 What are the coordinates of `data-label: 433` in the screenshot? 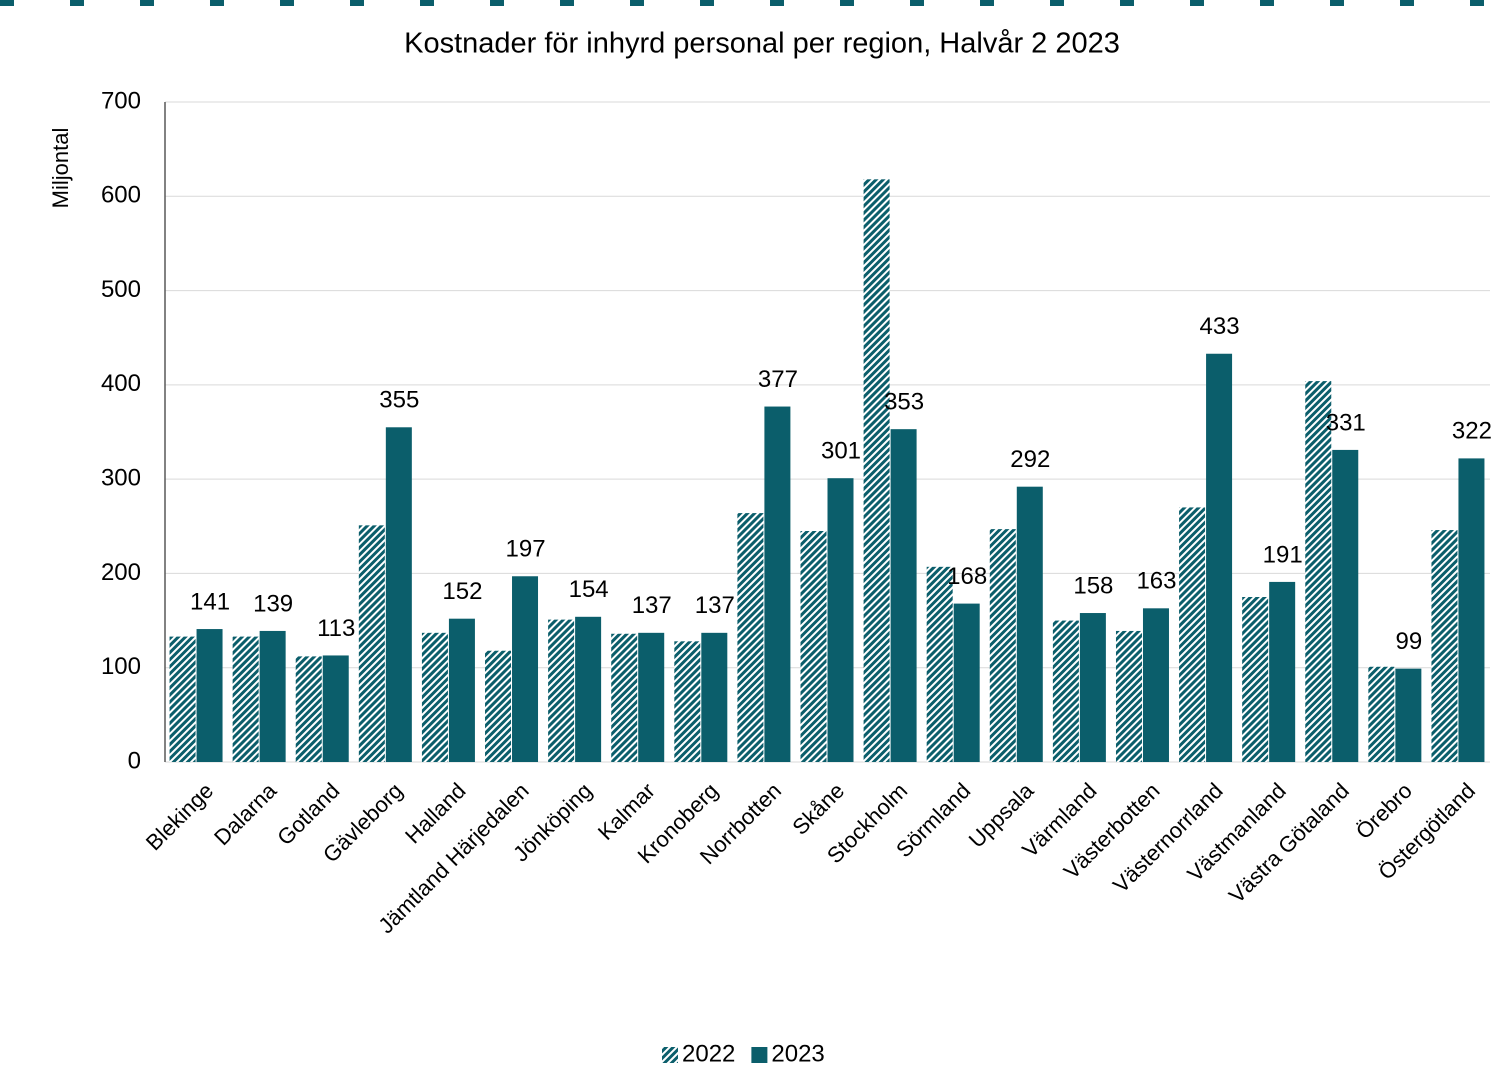 It's located at (1220, 326).